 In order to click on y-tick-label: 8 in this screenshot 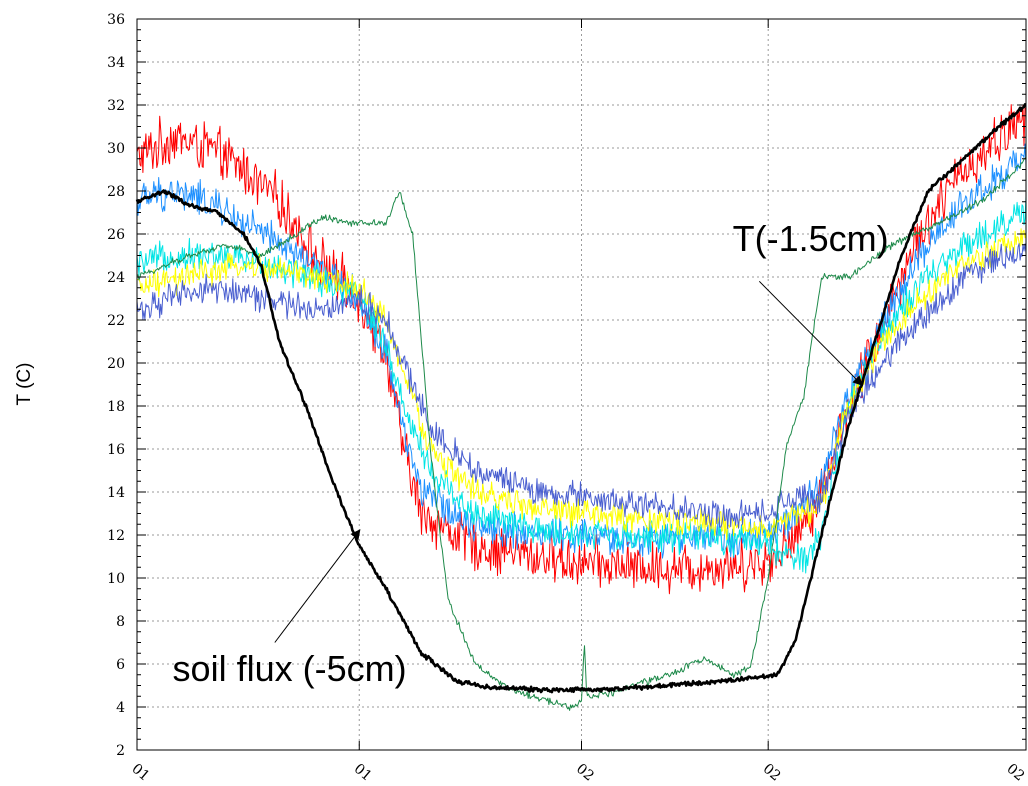, I will do `click(120, 622)`.